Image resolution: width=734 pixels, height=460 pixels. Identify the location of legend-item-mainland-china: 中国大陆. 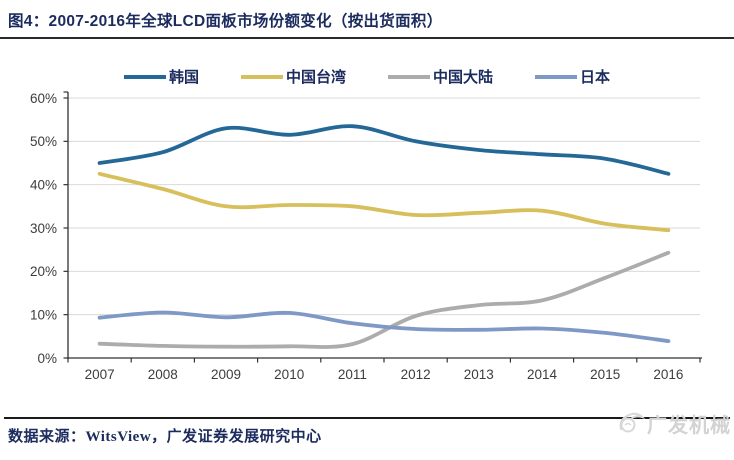
(440, 76).